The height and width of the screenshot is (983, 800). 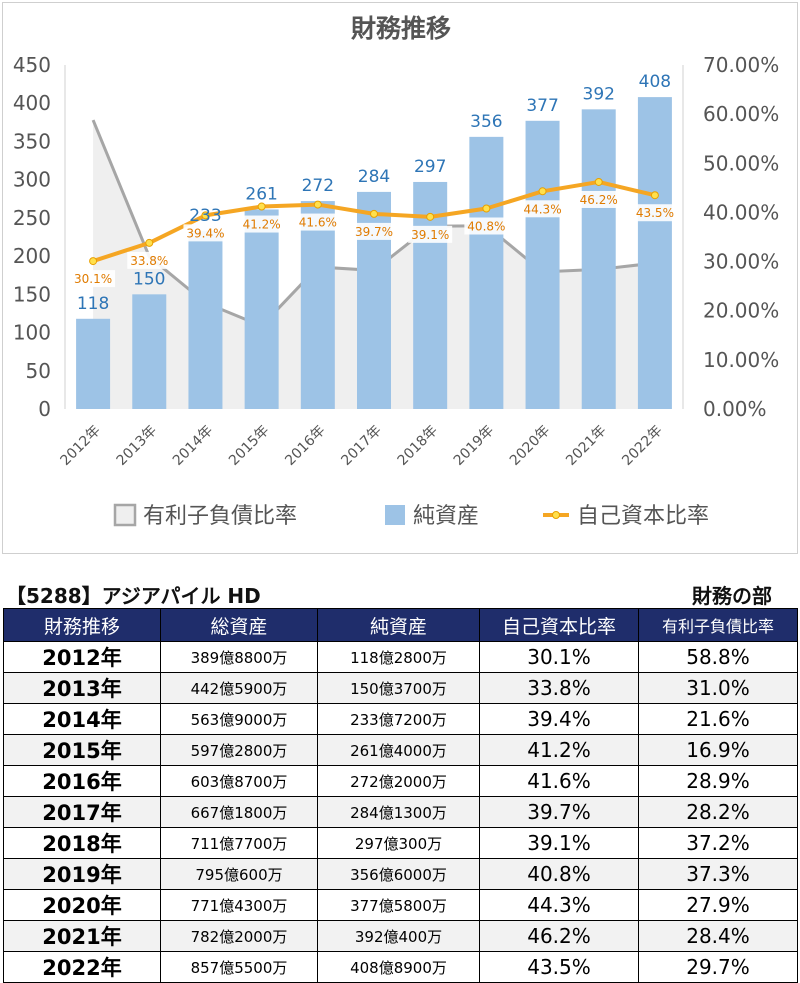 I want to click on category-label: 2015年, so click(x=249, y=446).